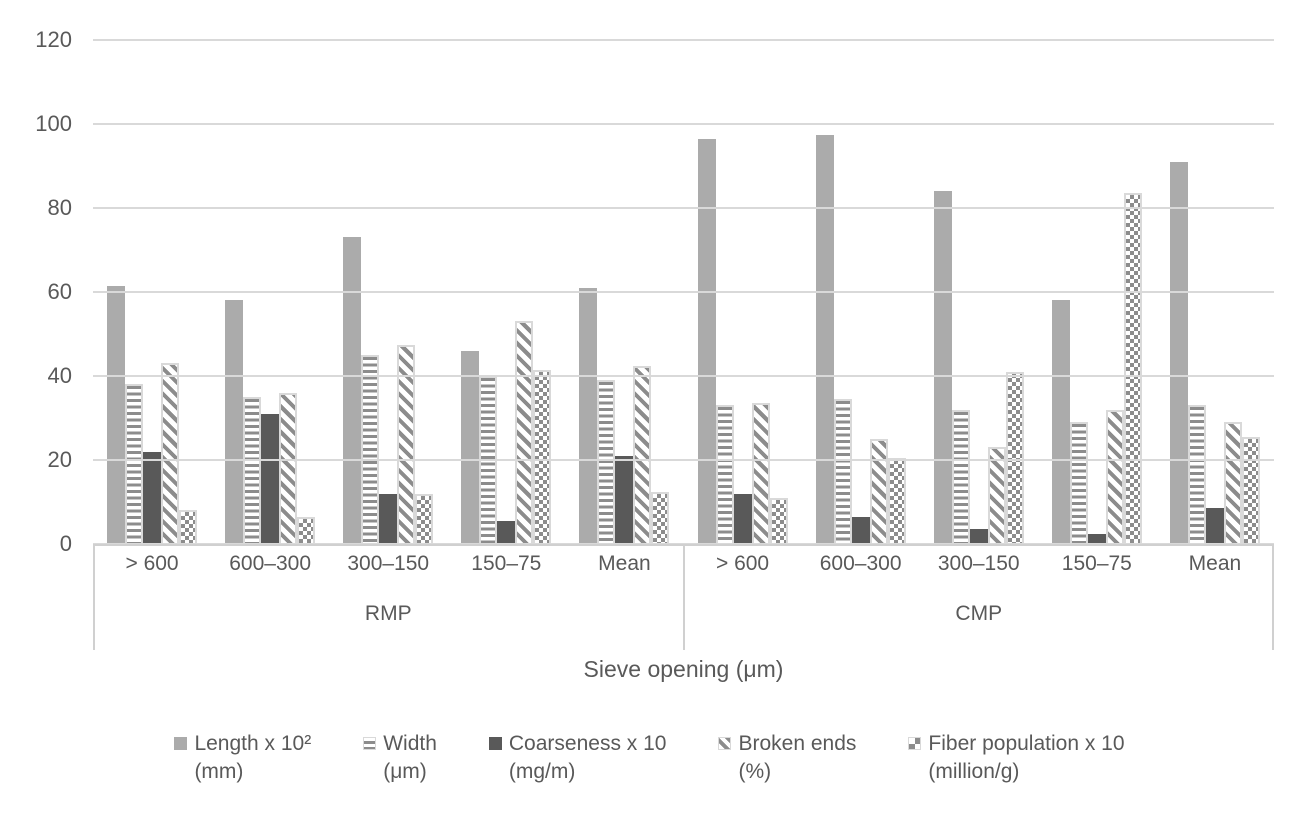 This screenshot has width=1299, height=823. What do you see at coordinates (725, 743) in the screenshot?
I see `broken-pattern-swatch-icon` at bounding box center [725, 743].